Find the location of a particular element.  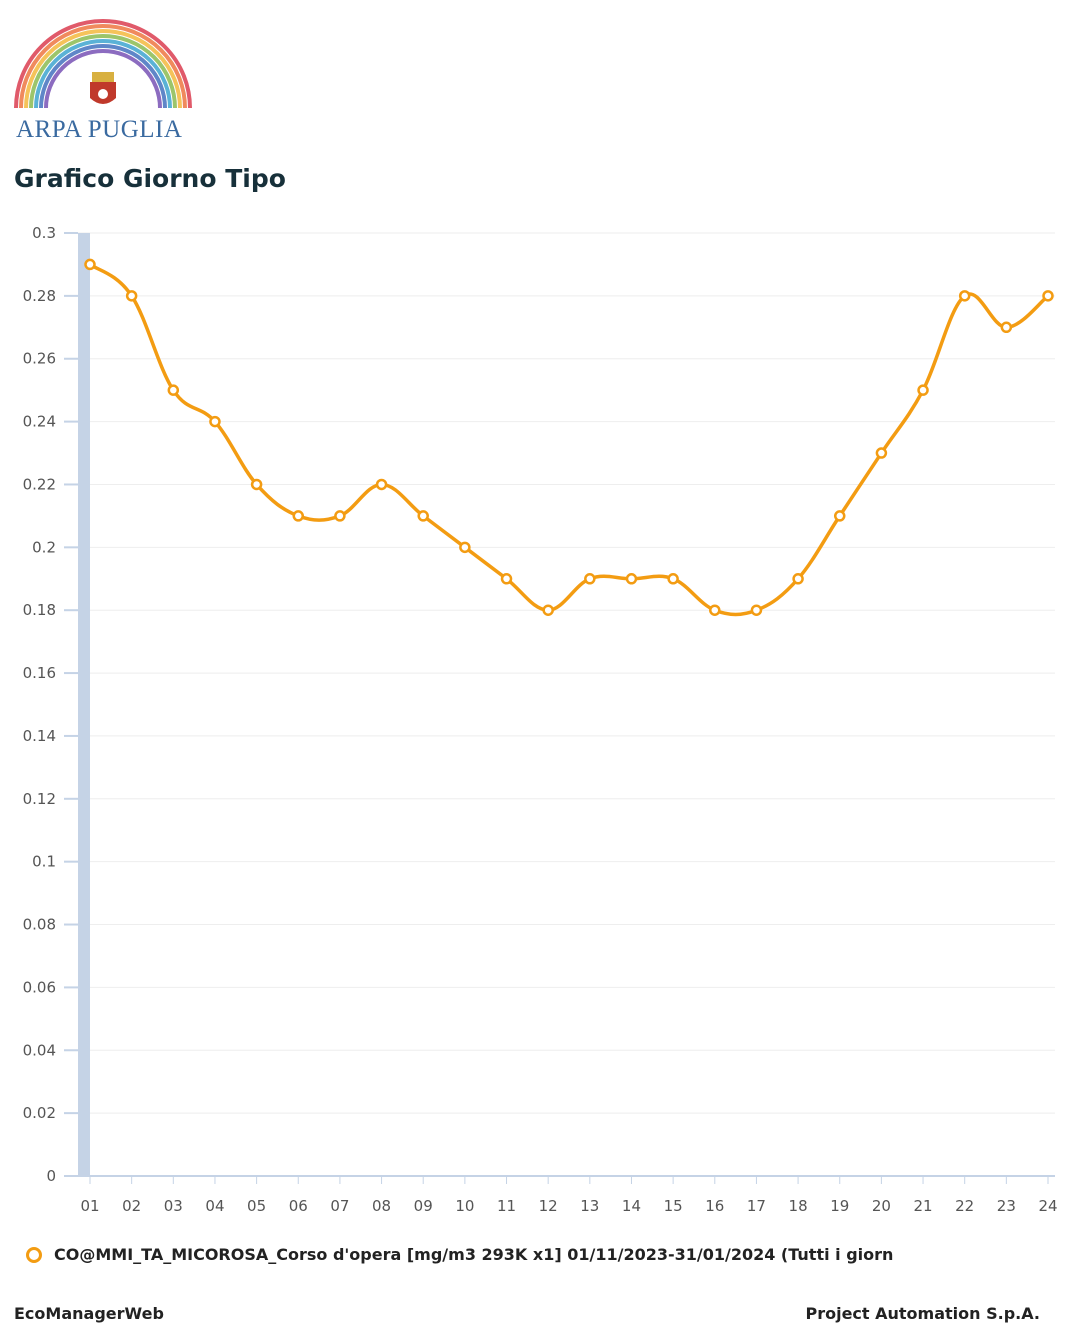

page-title: Grafico Giorno Tipo is located at coordinates (150, 178).